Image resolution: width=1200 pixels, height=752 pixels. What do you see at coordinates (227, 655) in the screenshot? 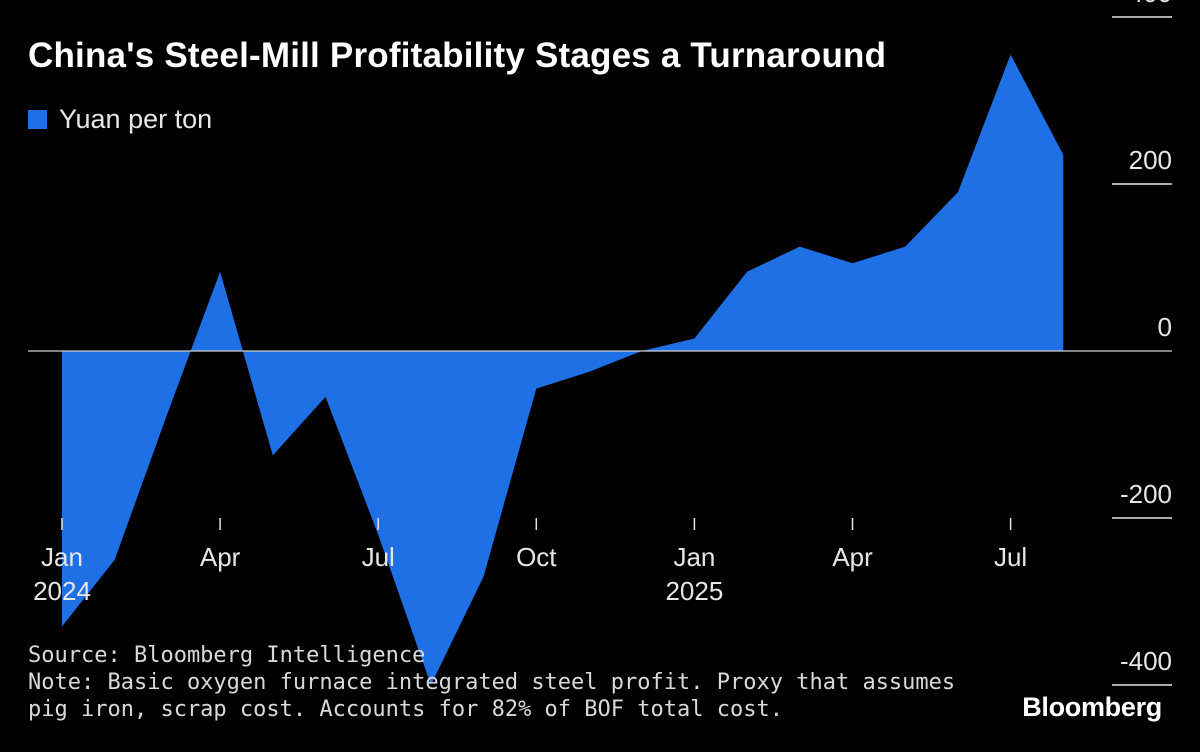
I see `source-text: Source: Bloomberg Intelligence` at bounding box center [227, 655].